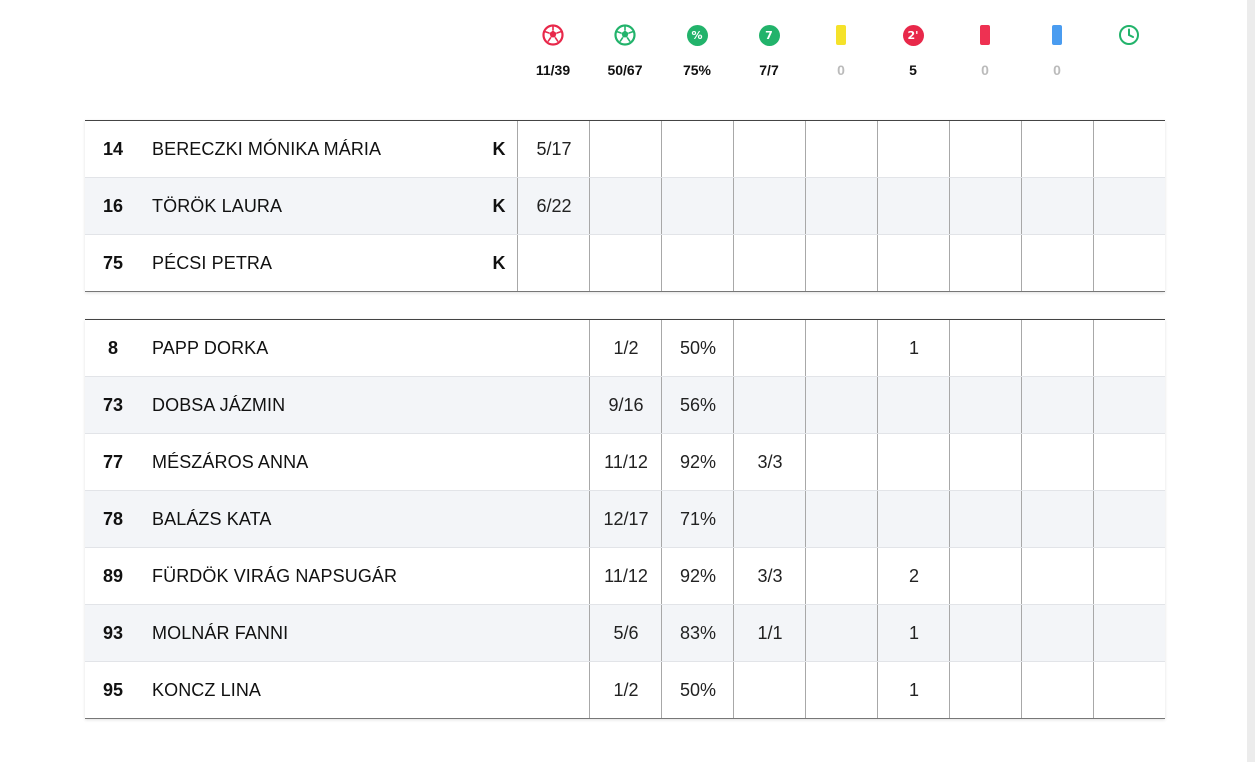 Image resolution: width=1255 pixels, height=762 pixels. What do you see at coordinates (212, 263) in the screenshot?
I see `player-name: PÉCSI PETRA` at bounding box center [212, 263].